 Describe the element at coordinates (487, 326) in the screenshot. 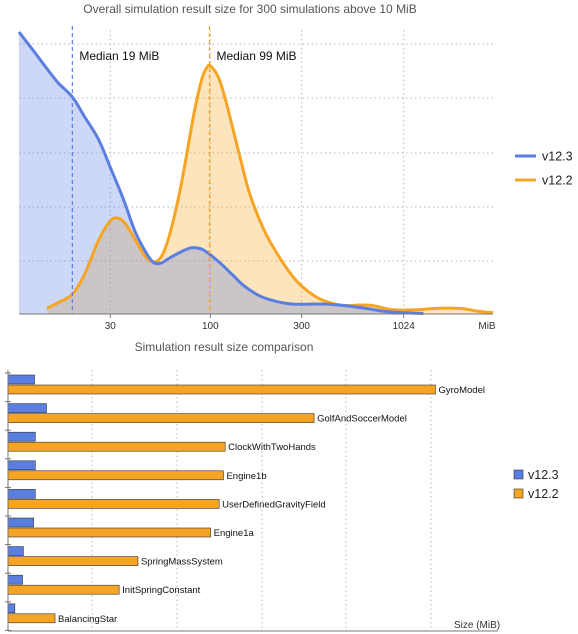

I see `x-unit-label: MiB` at that location.